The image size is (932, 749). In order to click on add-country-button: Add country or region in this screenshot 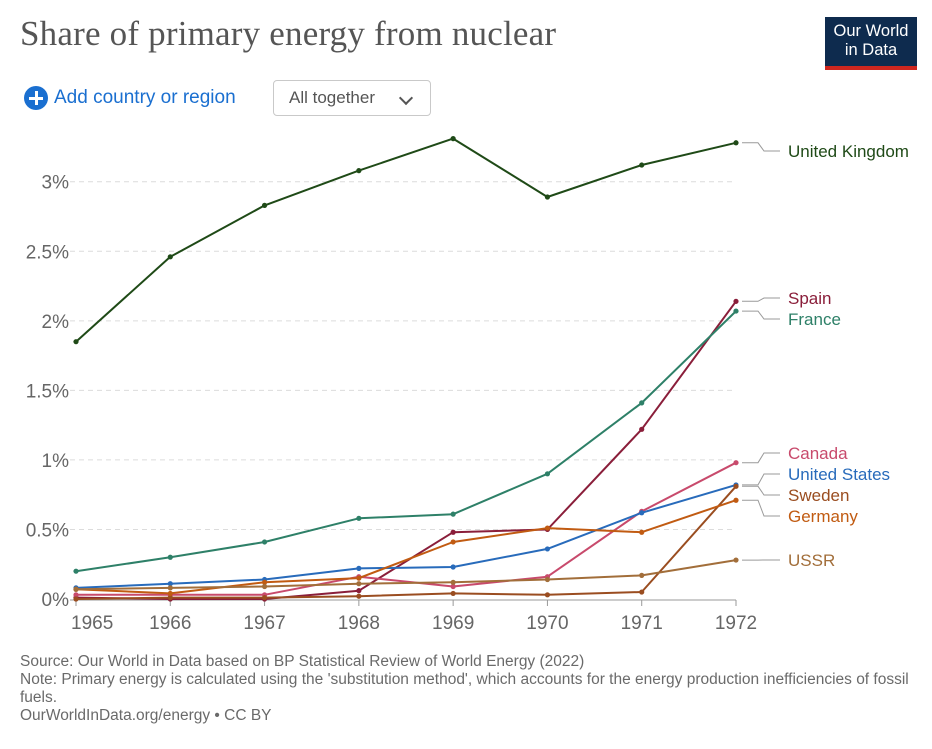, I will do `click(130, 98)`.